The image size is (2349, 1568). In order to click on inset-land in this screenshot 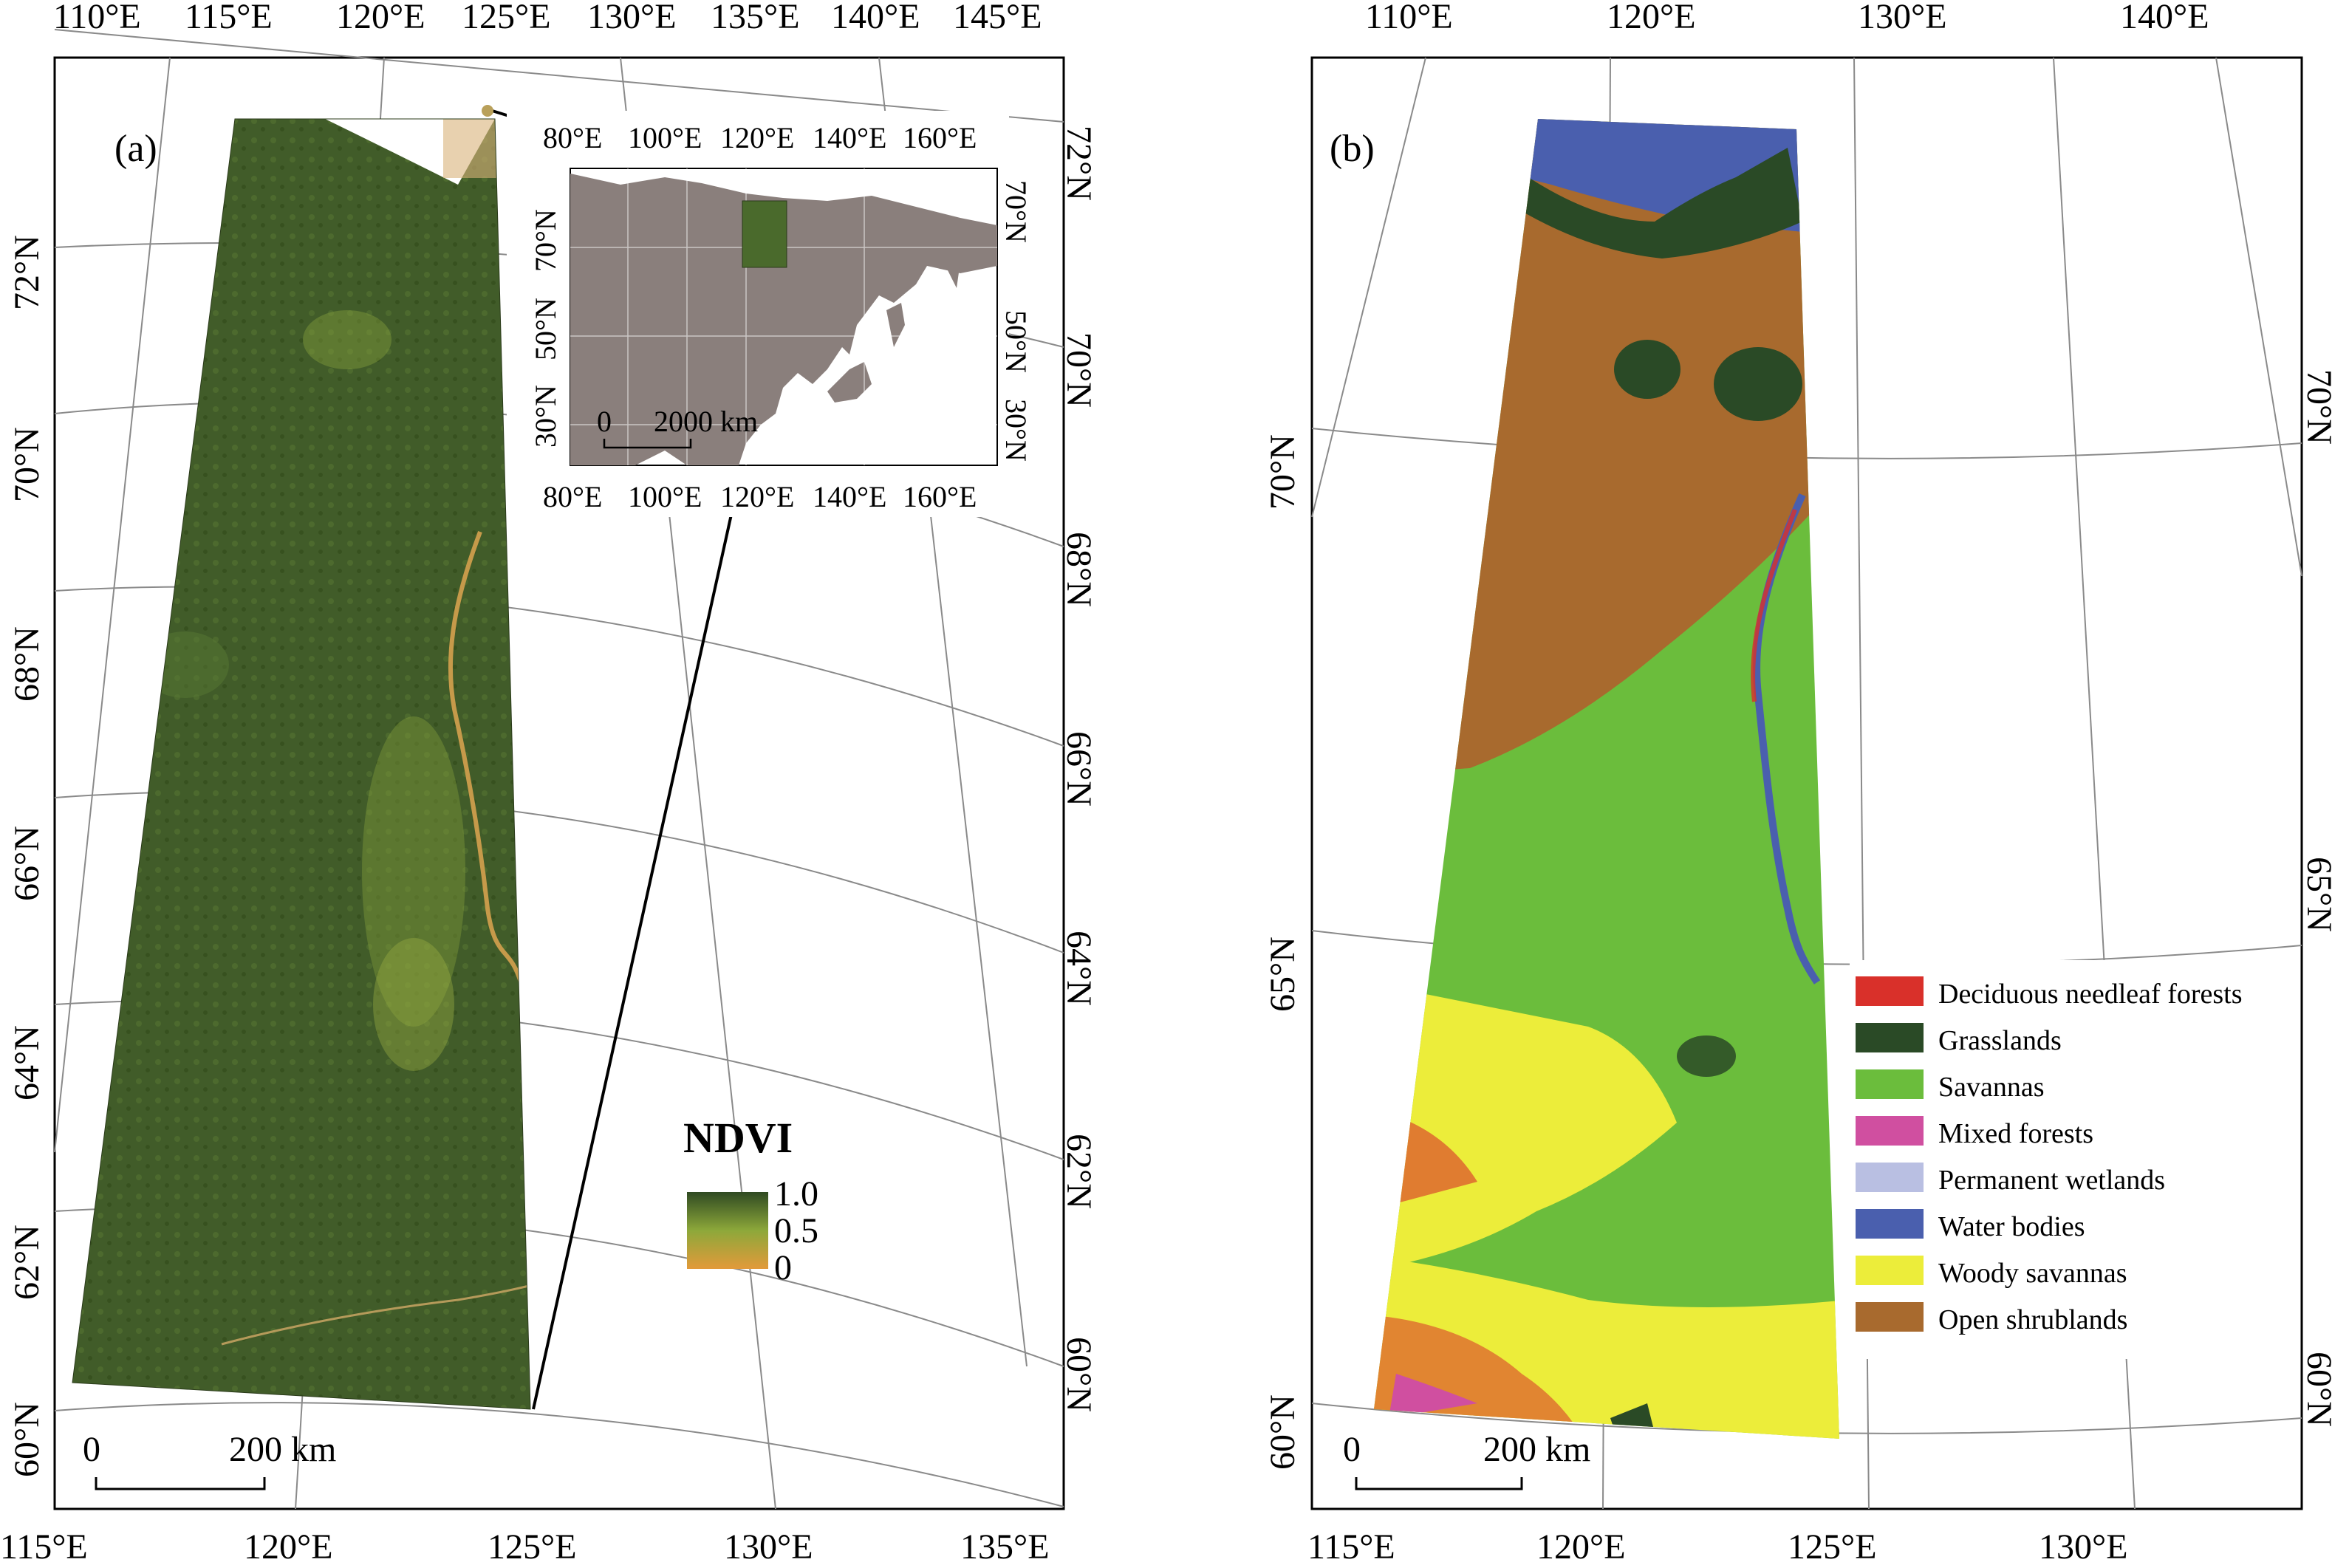, I will do `click(783, 319)`.